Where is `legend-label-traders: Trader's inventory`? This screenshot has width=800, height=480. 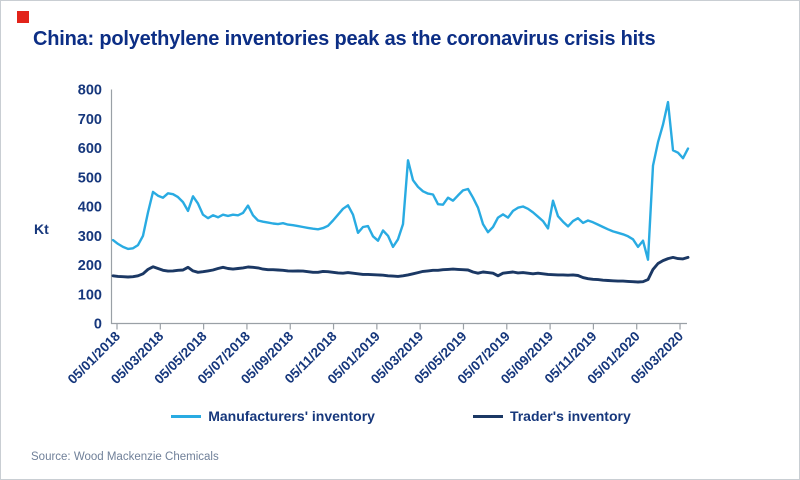
legend-label-traders: Trader's inventory is located at coordinates (570, 416).